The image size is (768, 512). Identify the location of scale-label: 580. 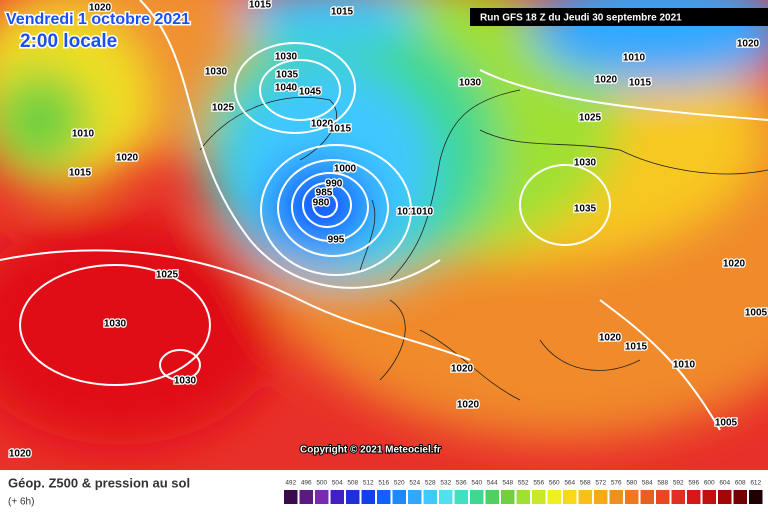
(631, 483).